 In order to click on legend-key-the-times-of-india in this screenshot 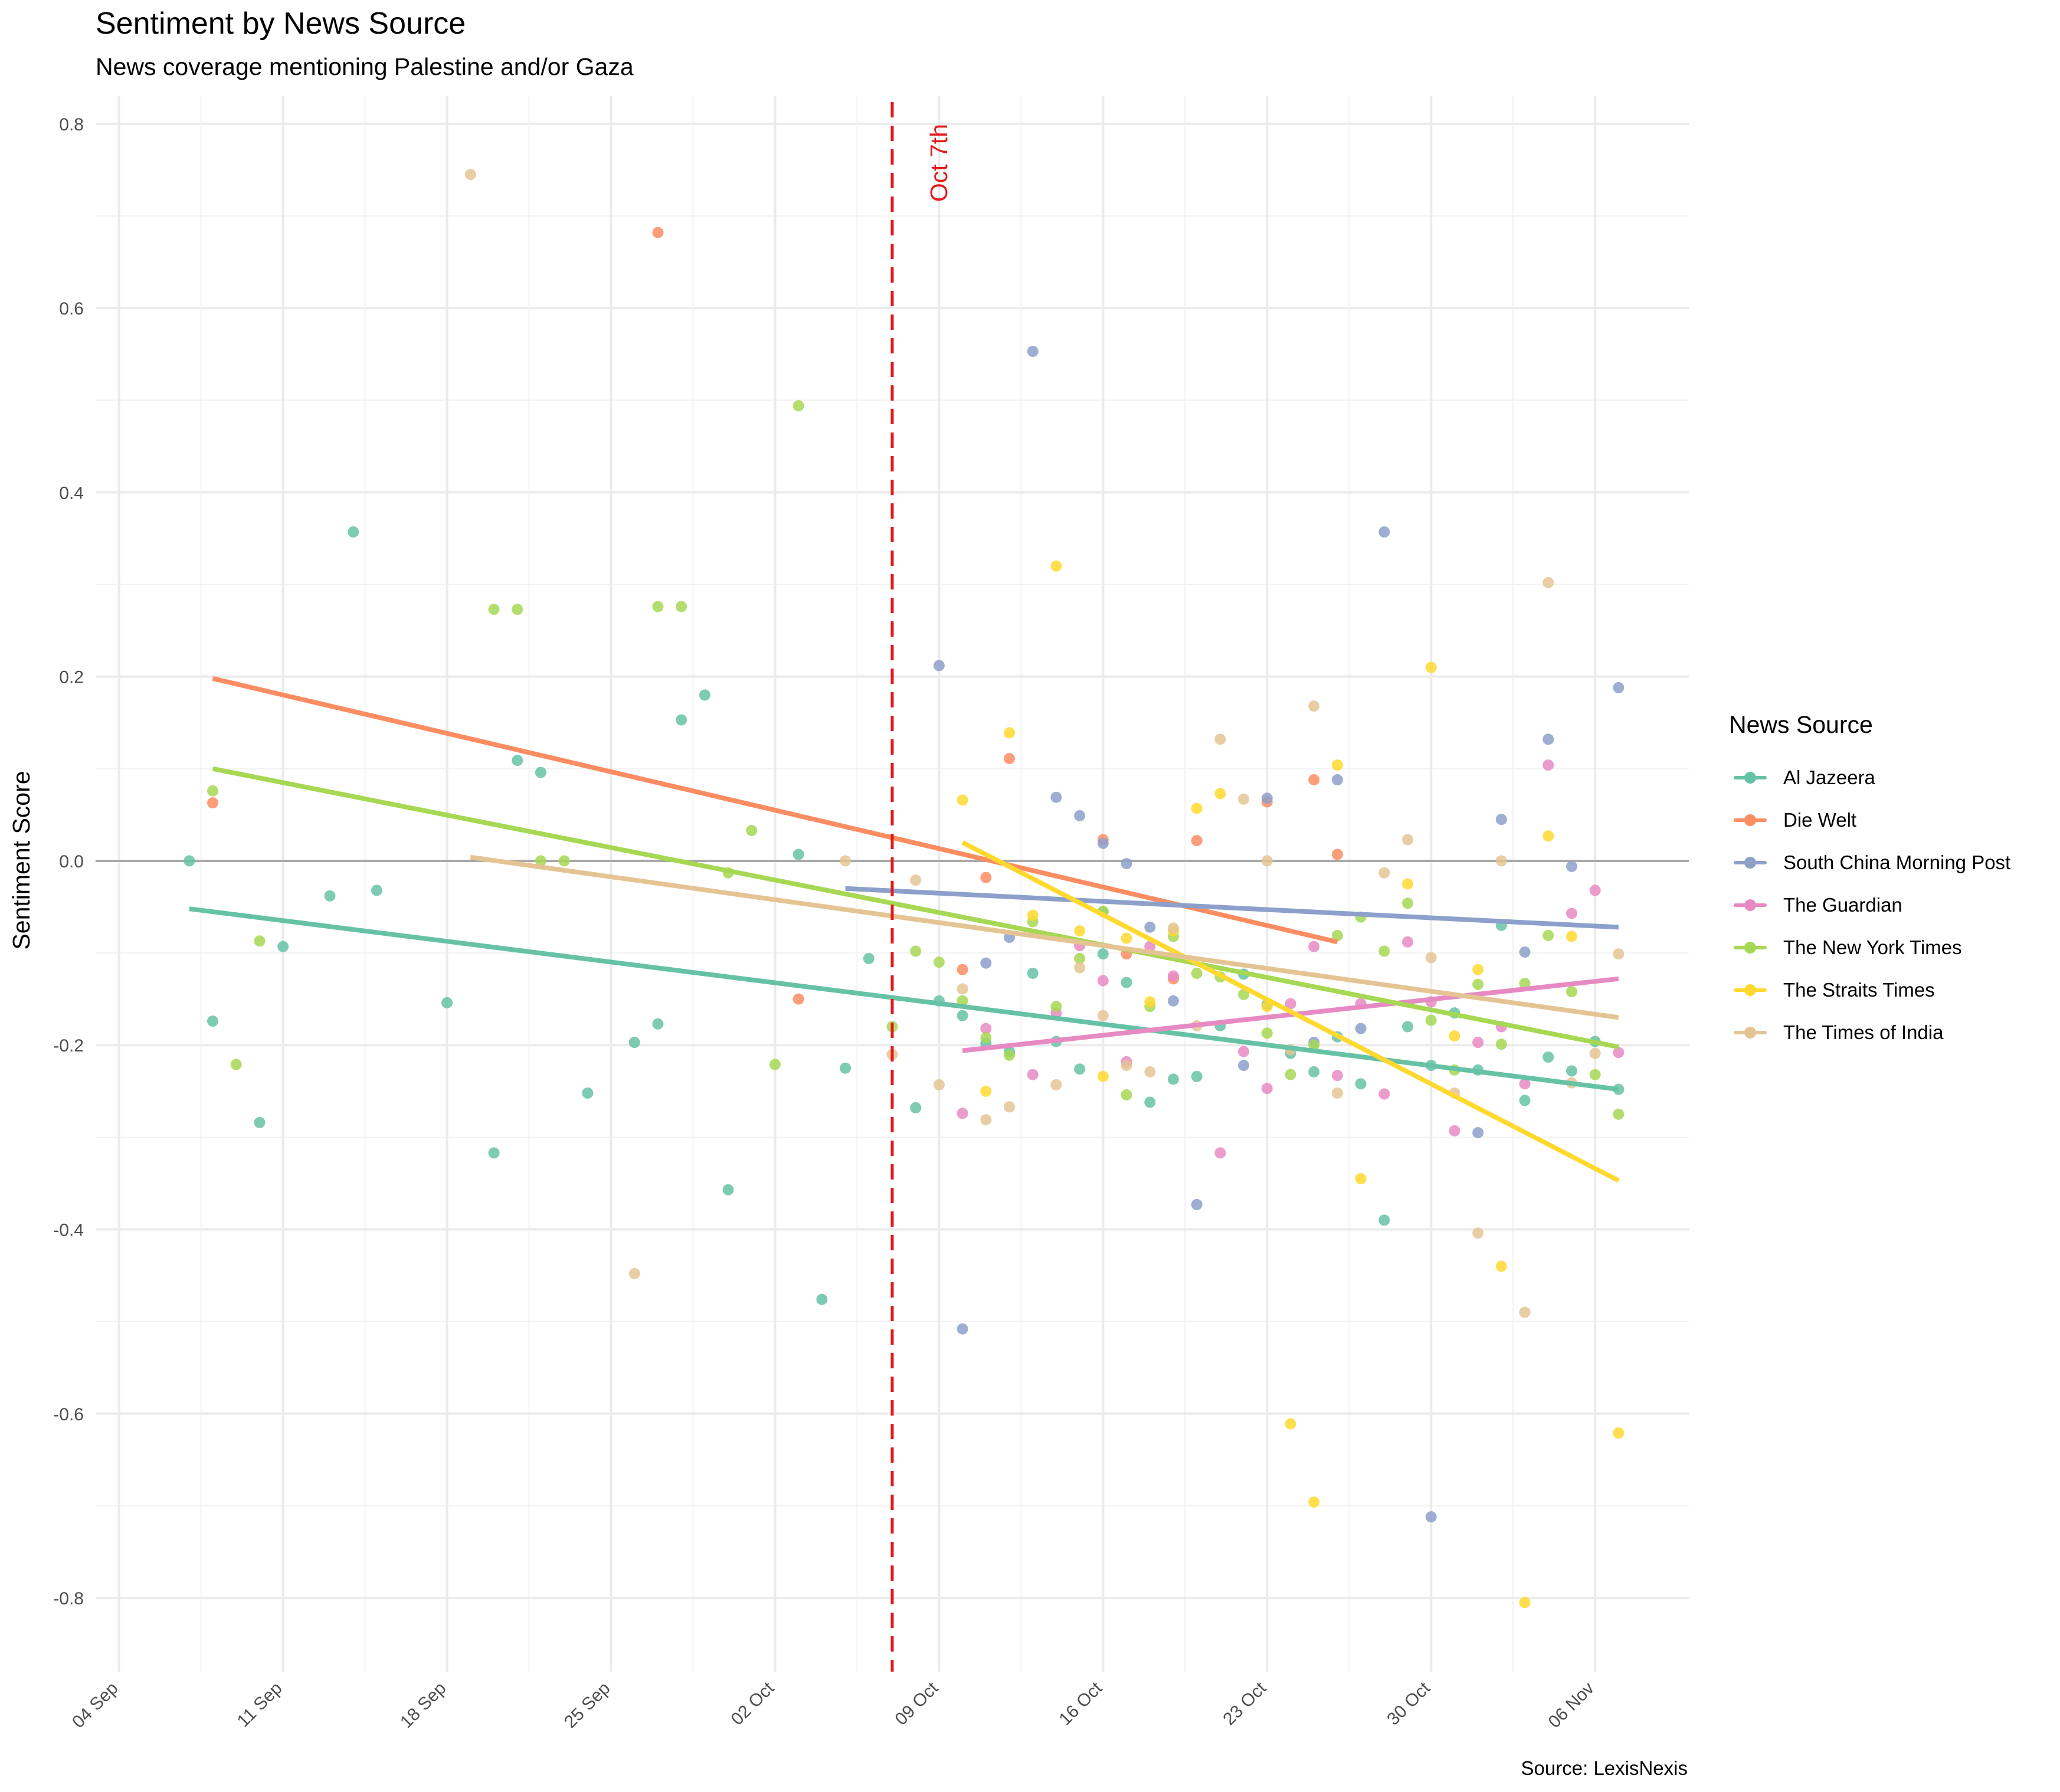, I will do `click(1750, 1032)`.